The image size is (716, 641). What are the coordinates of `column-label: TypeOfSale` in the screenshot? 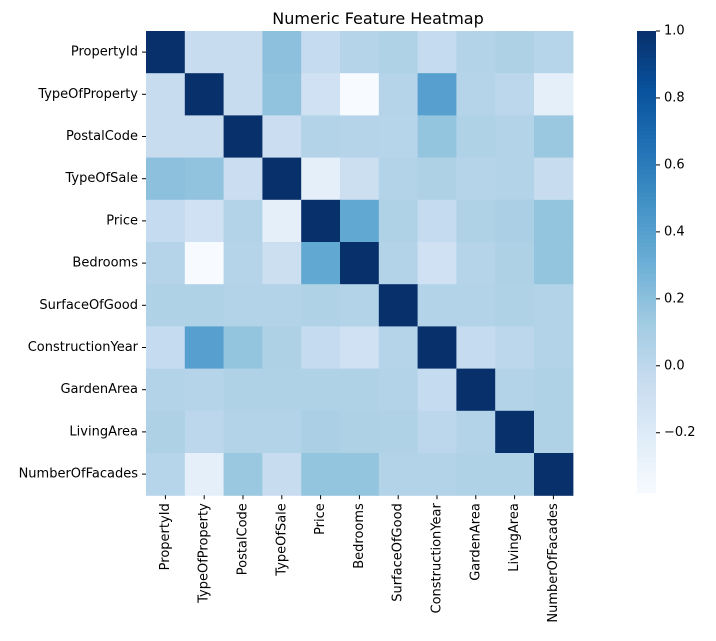 It's located at (281, 540).